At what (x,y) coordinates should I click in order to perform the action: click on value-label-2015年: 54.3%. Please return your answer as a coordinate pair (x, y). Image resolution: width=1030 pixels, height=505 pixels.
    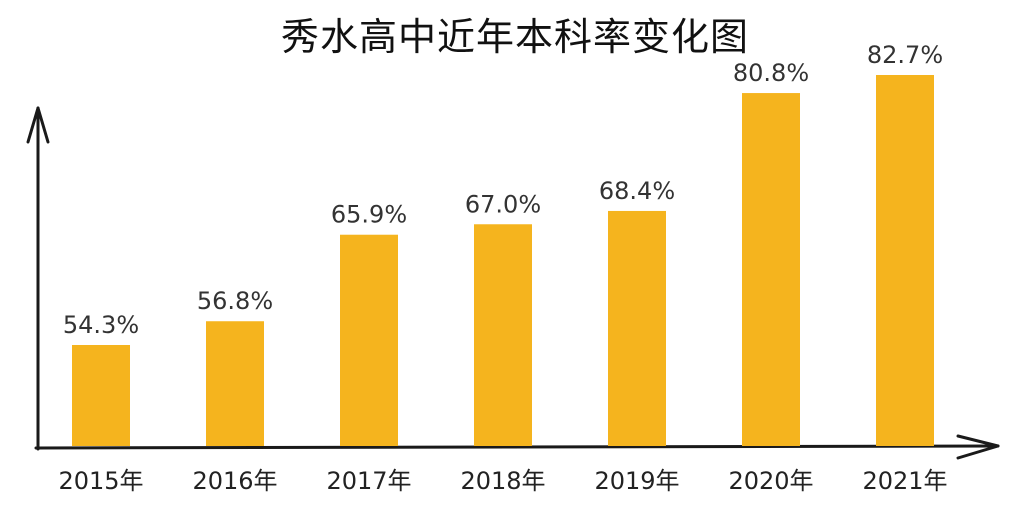
    Looking at the image, I should click on (101, 325).